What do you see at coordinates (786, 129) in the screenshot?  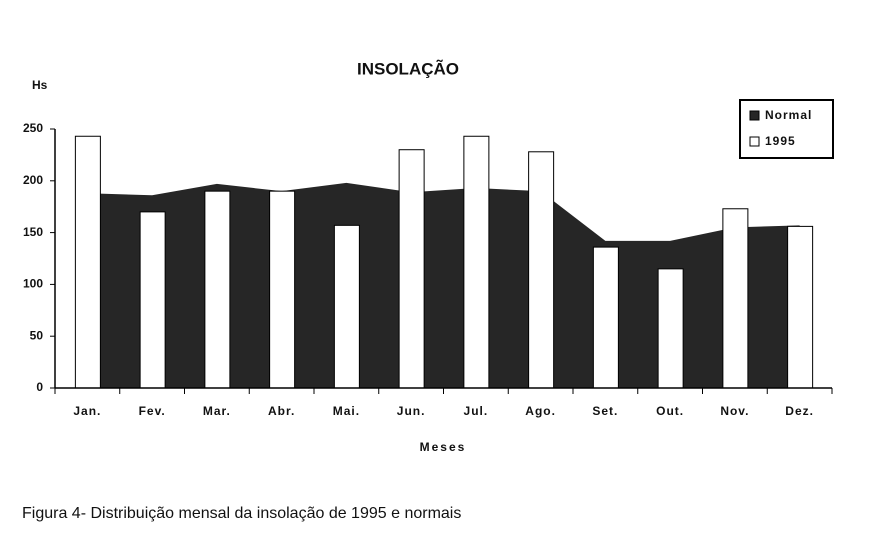 I see `legend-box` at bounding box center [786, 129].